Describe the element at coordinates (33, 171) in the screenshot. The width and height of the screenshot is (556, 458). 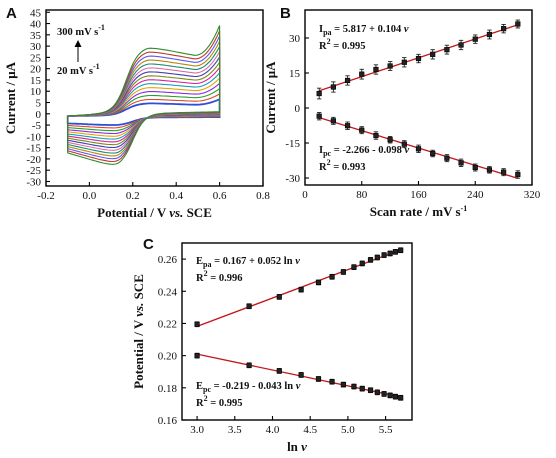
I see `panel-A-ytick-label: -25` at that location.